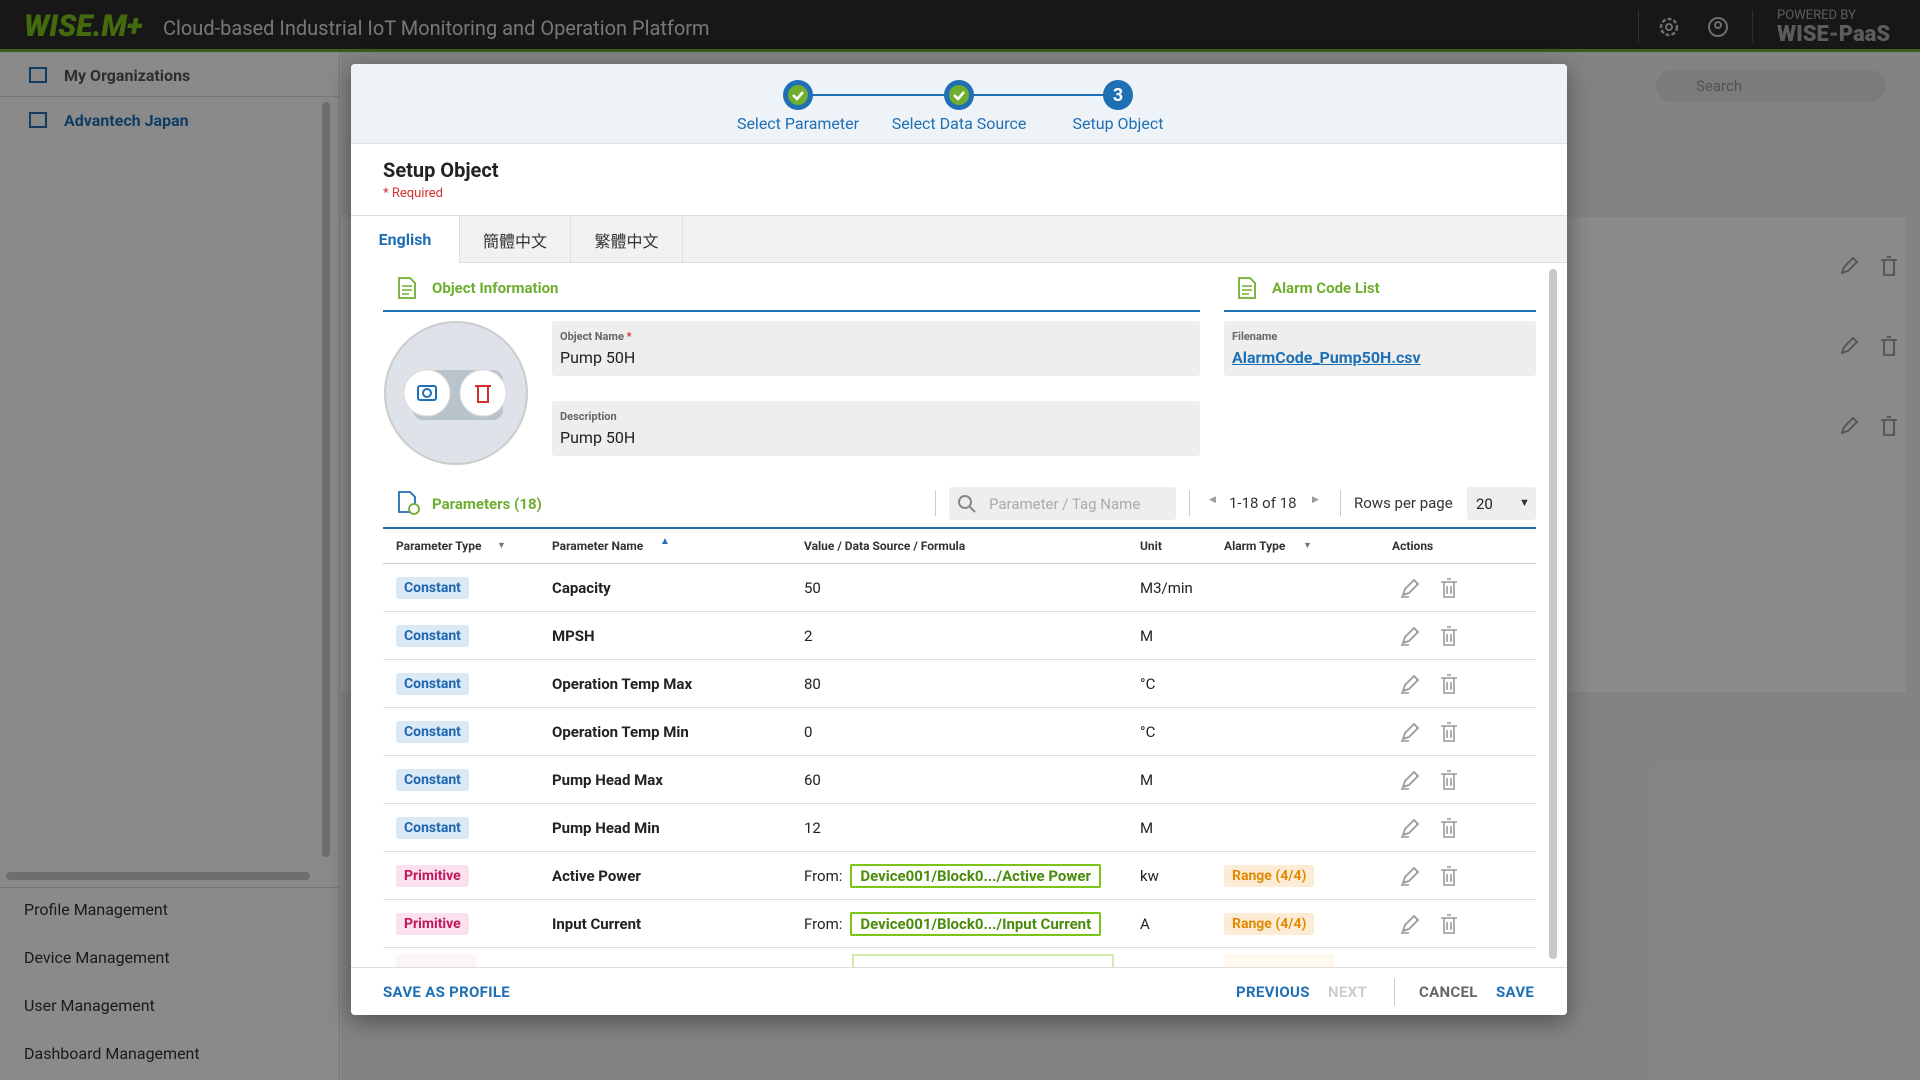 This screenshot has height=1080, width=1920. What do you see at coordinates (592, 336) in the screenshot?
I see `label-text: Object Name` at bounding box center [592, 336].